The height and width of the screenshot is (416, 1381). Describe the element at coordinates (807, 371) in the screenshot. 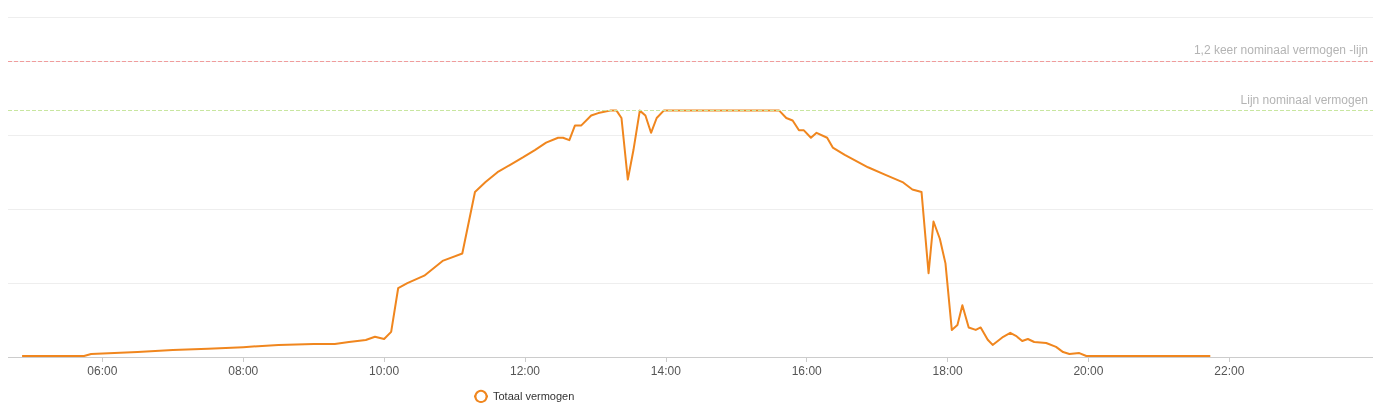

I see `x-tick-label: 16:00` at that location.